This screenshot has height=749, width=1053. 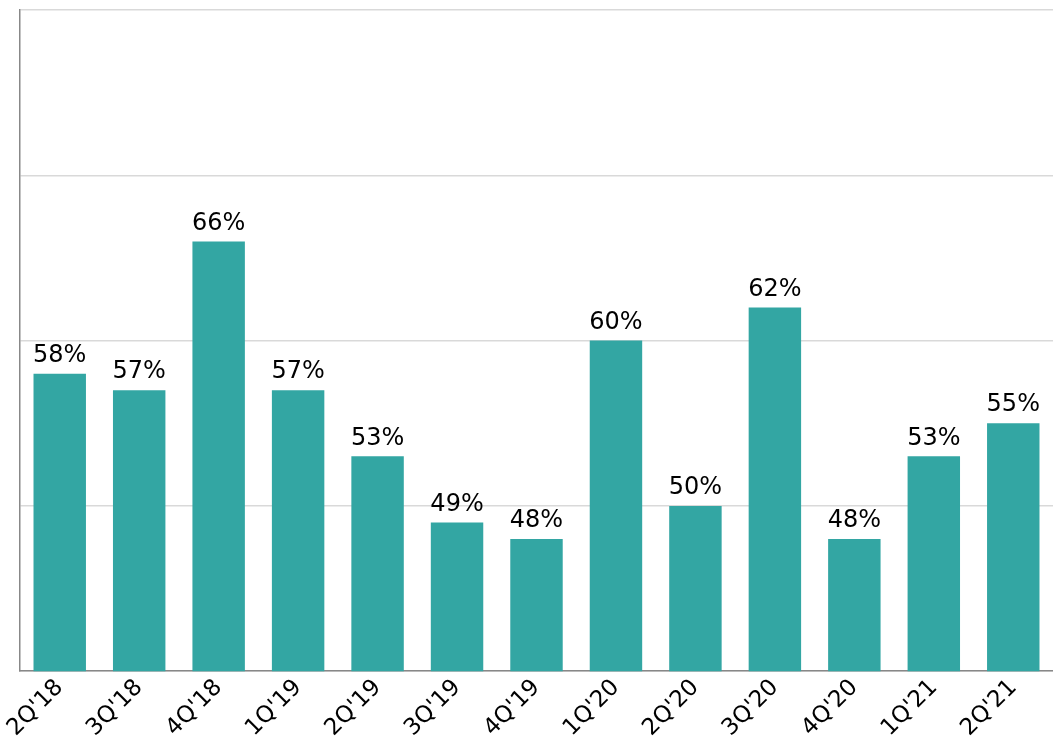 I want to click on data-label: 62%, so click(x=775, y=287).